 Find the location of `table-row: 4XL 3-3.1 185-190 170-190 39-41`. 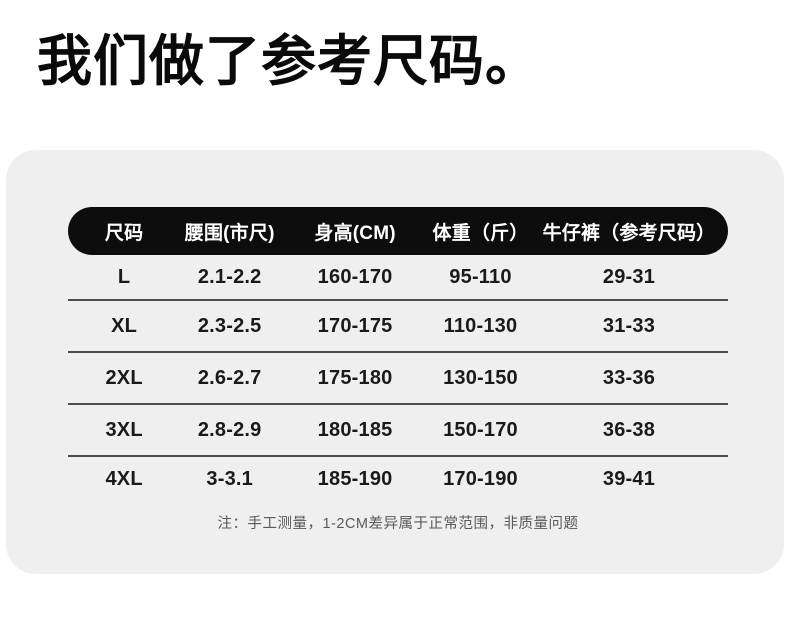

table-row: 4XL 3-3.1 185-190 170-190 39-41 is located at coordinates (398, 479).